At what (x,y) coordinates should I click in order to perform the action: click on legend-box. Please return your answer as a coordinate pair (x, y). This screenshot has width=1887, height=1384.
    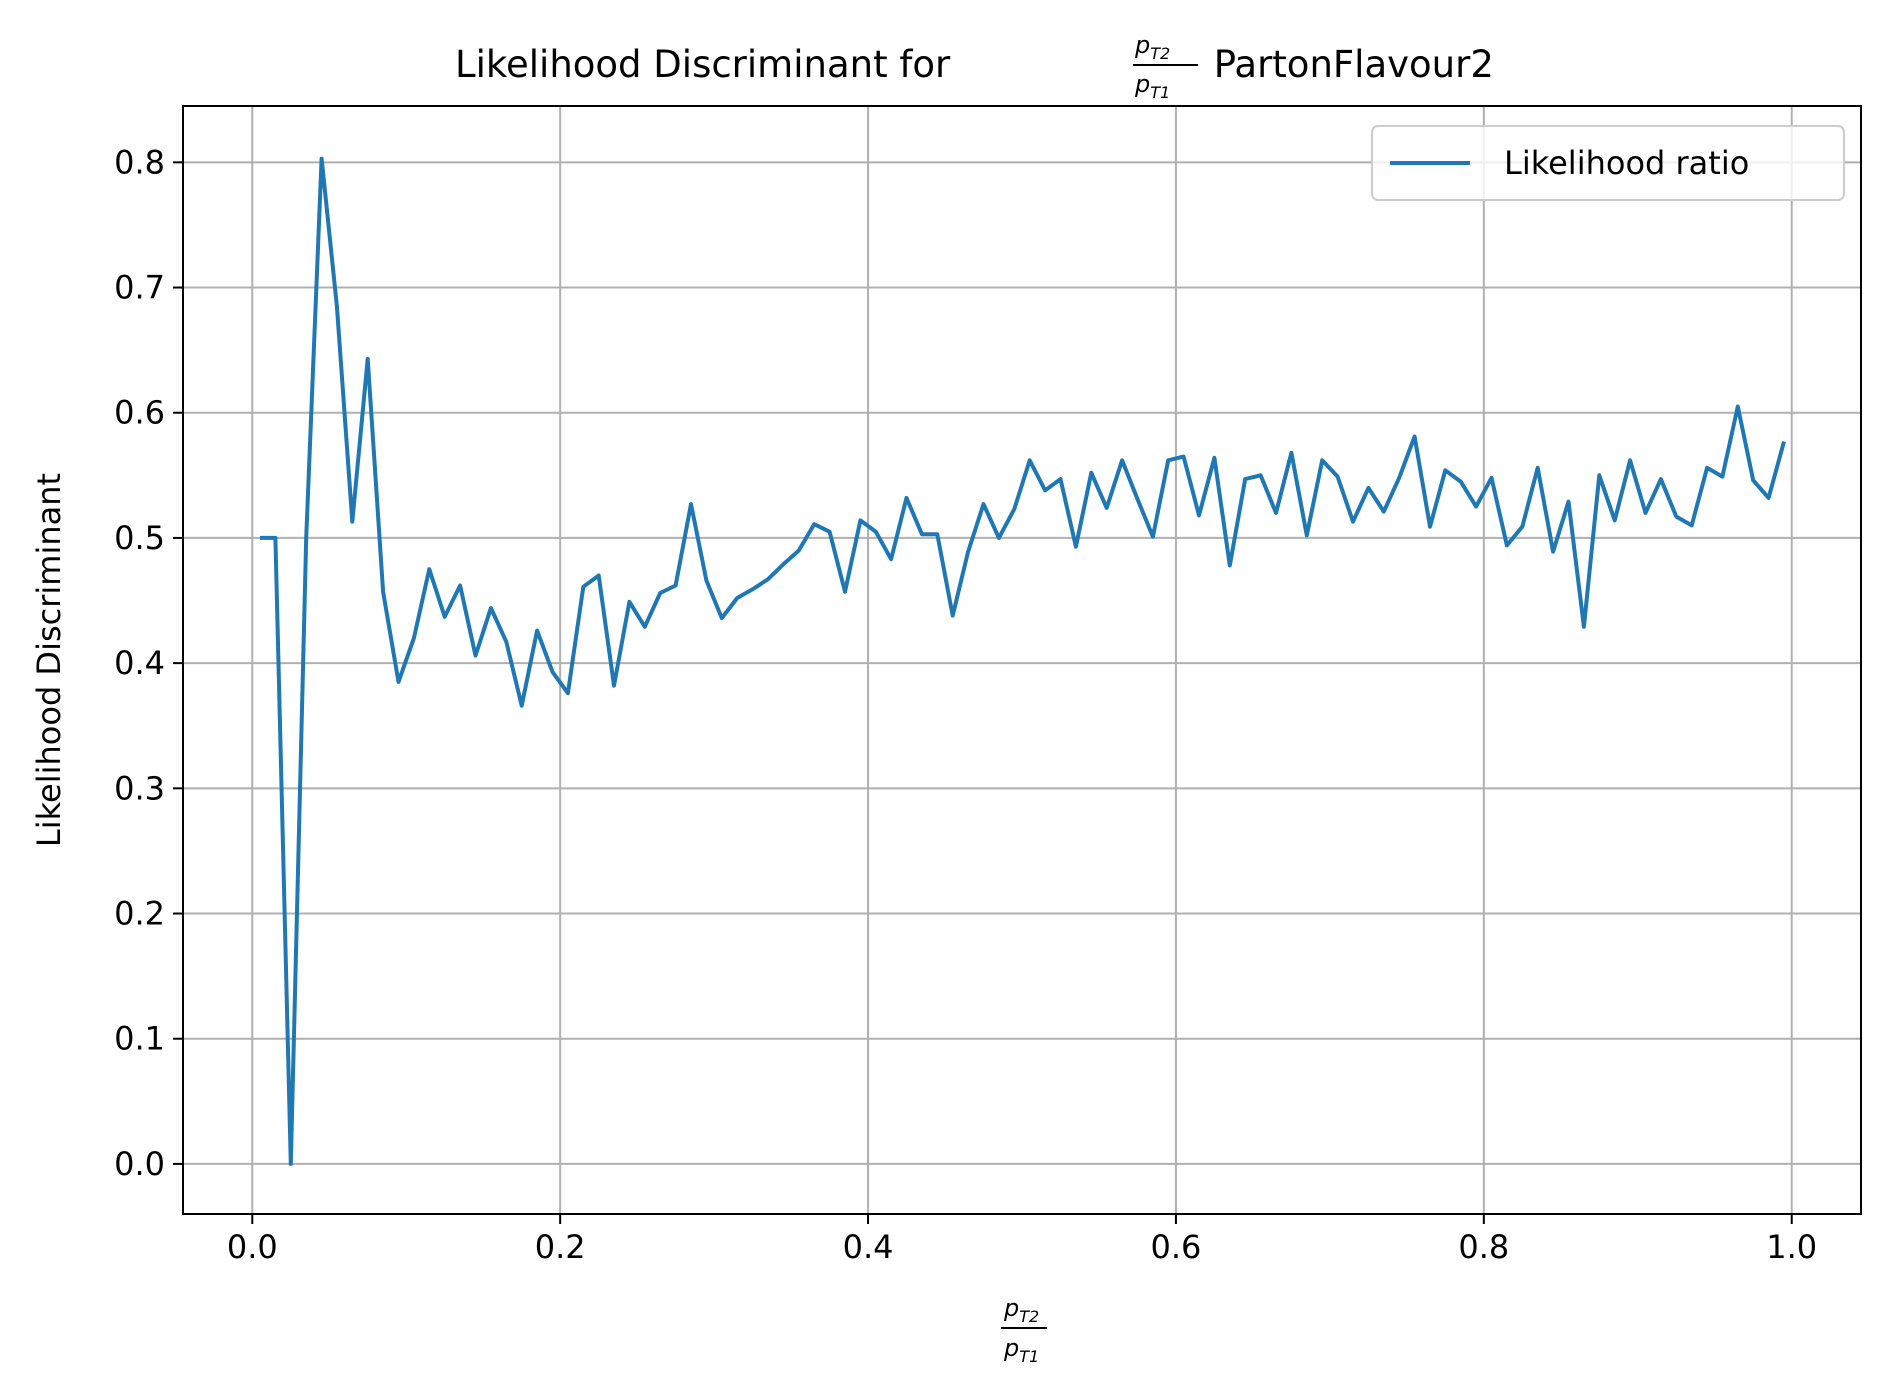
    Looking at the image, I should click on (1608, 163).